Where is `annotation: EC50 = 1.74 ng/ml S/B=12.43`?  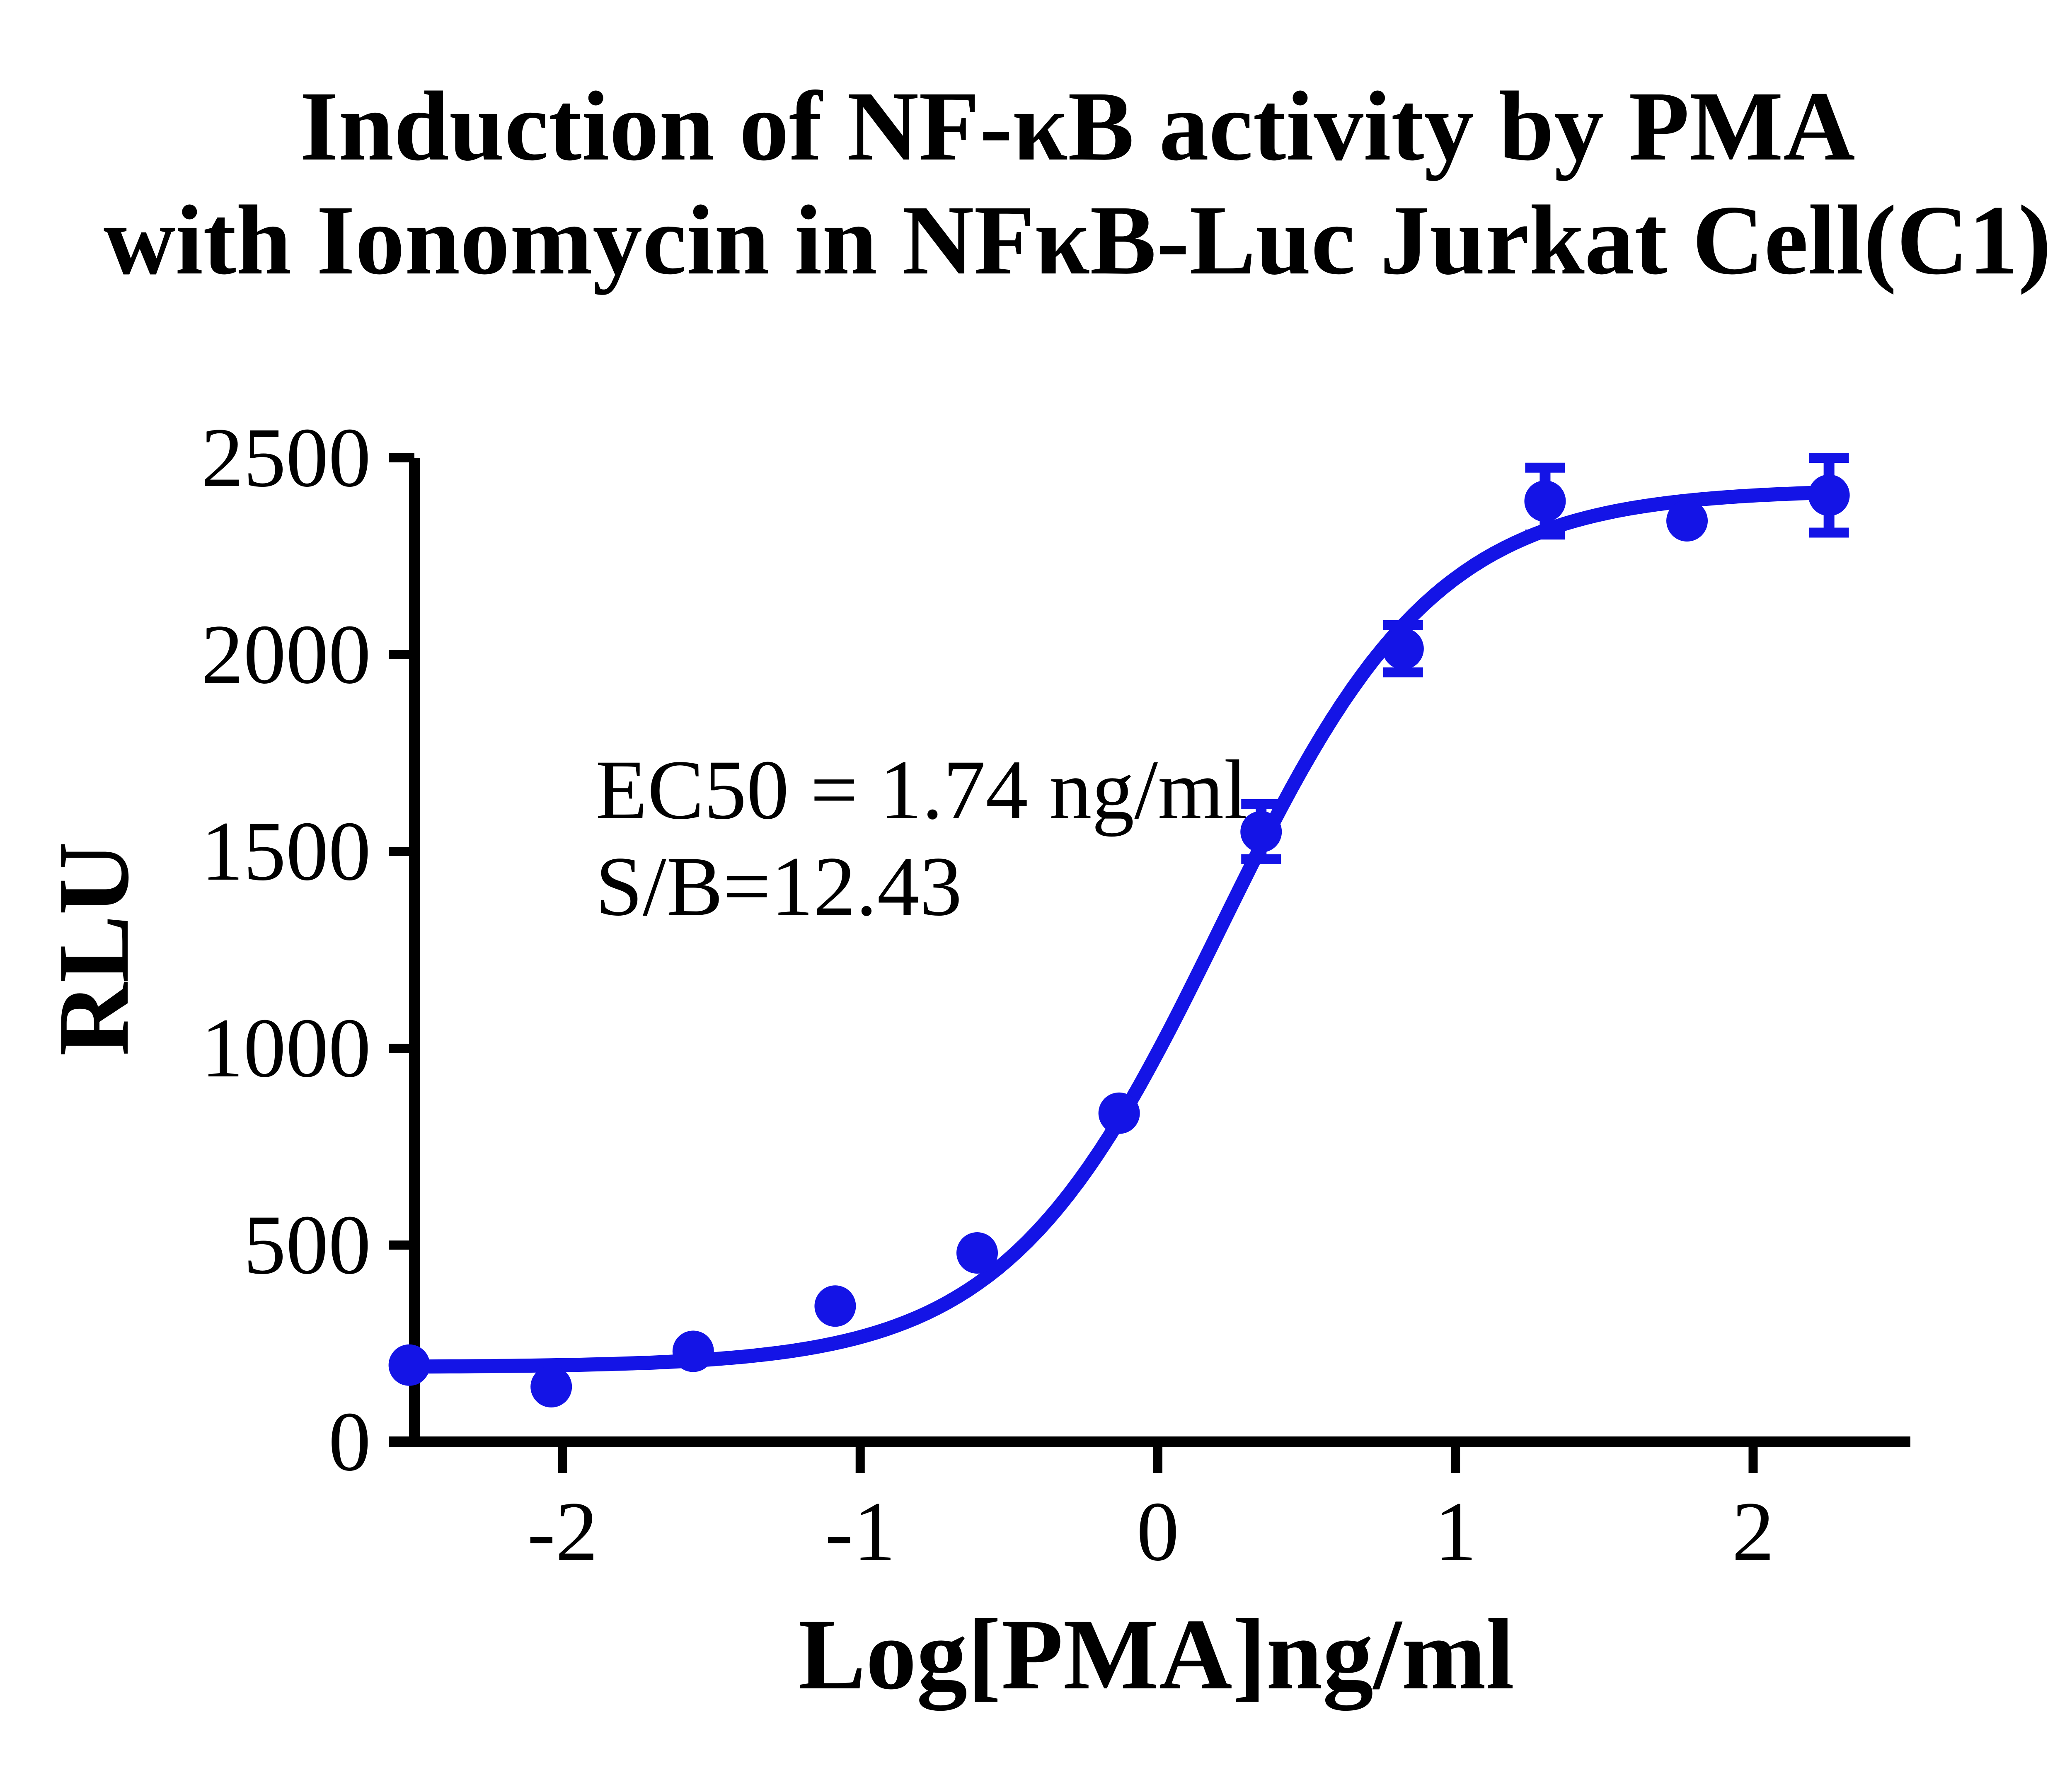
annotation: EC50 = 1.74 ng/ml S/B=12.43 is located at coordinates (921, 838).